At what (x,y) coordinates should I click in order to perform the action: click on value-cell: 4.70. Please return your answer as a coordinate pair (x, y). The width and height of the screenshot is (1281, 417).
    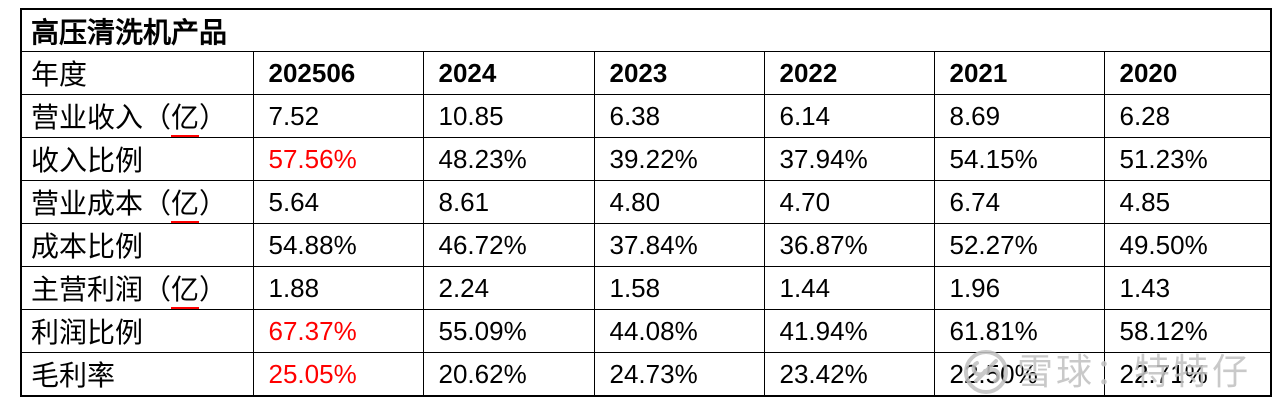
    Looking at the image, I should click on (849, 202).